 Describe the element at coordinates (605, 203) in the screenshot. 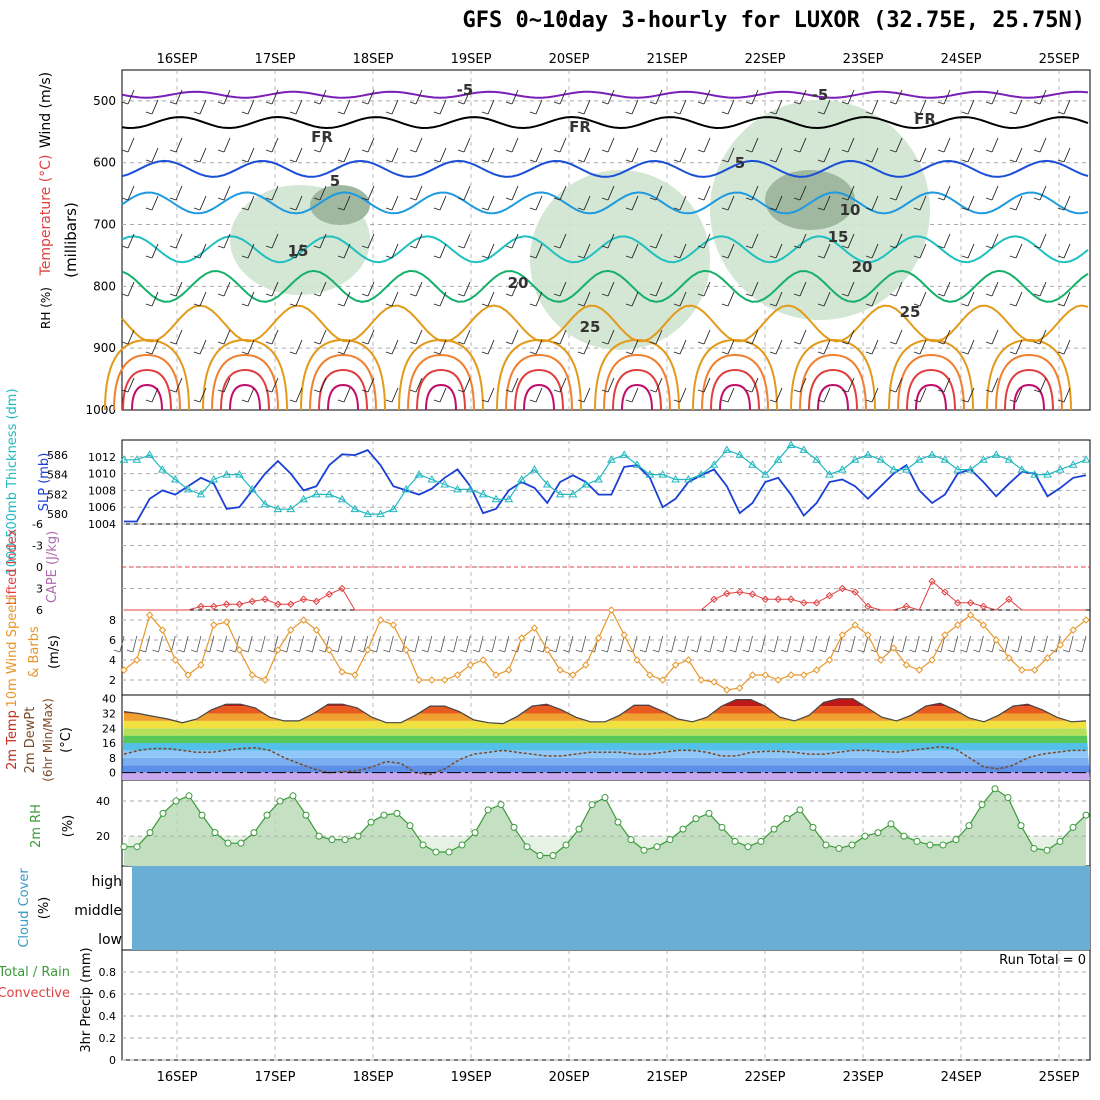

I see `isotherm-line` at that location.